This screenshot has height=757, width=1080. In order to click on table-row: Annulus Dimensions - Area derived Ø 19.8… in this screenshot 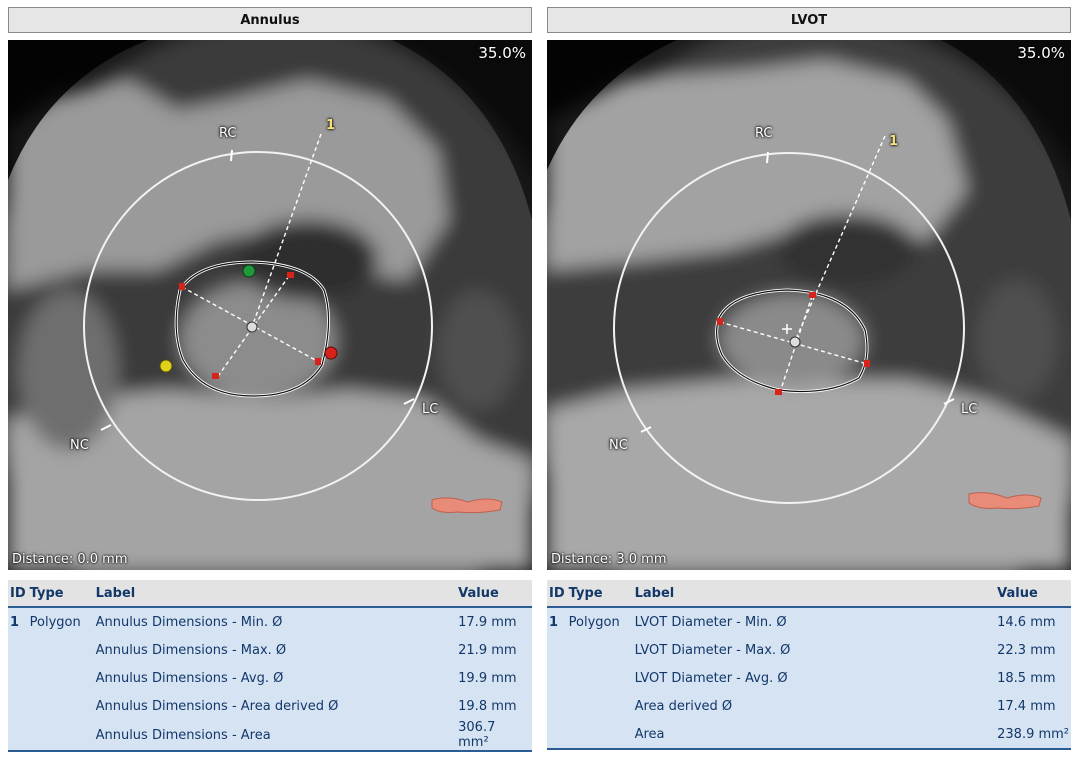, I will do `click(270, 706)`.